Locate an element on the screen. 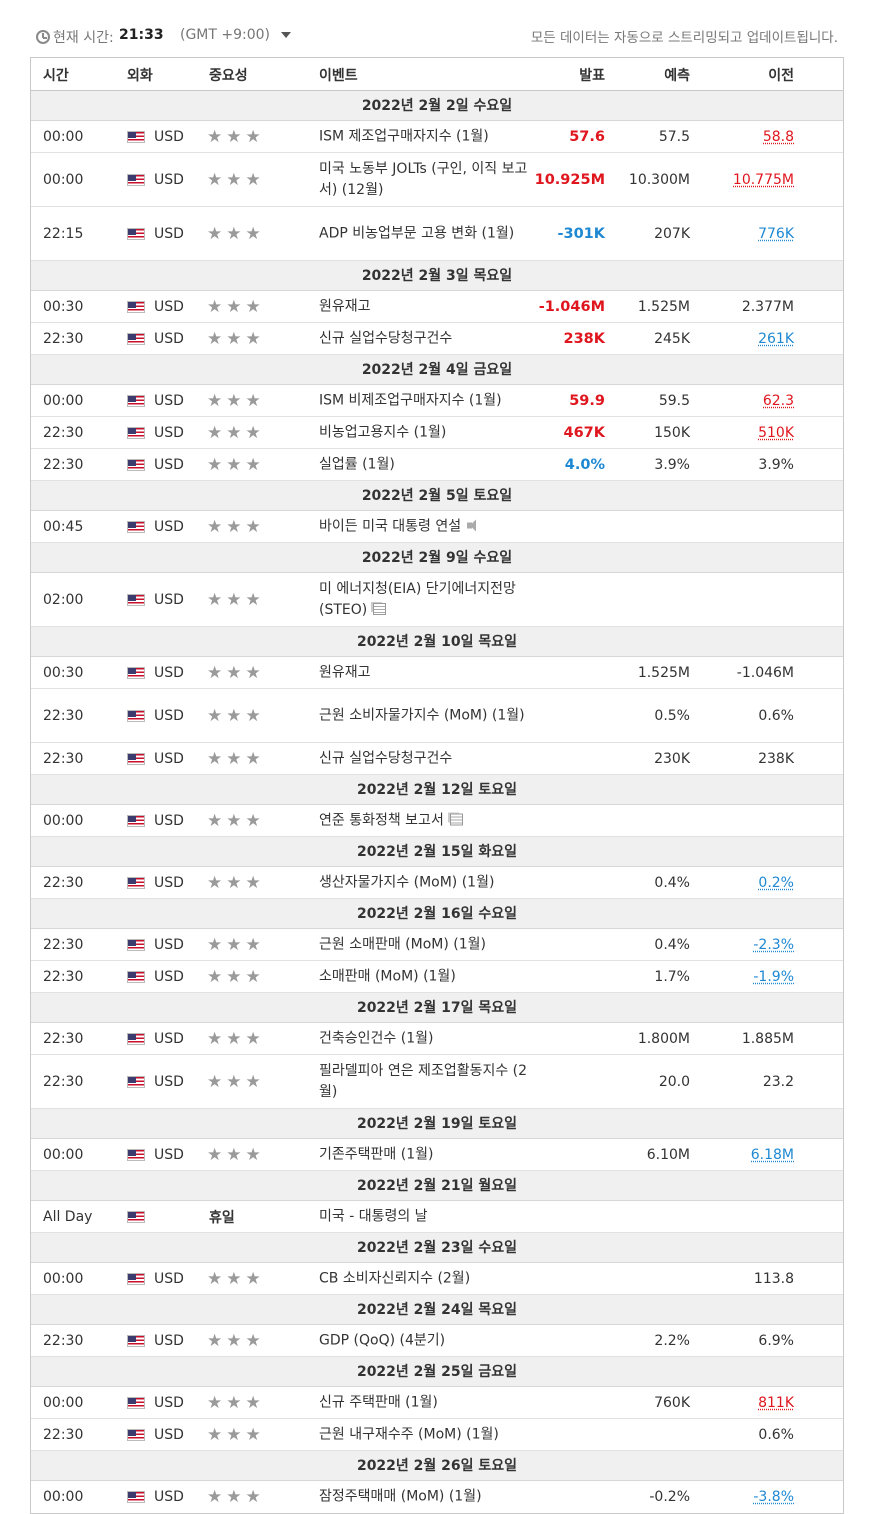  actual-value: 467K is located at coordinates (584, 432).